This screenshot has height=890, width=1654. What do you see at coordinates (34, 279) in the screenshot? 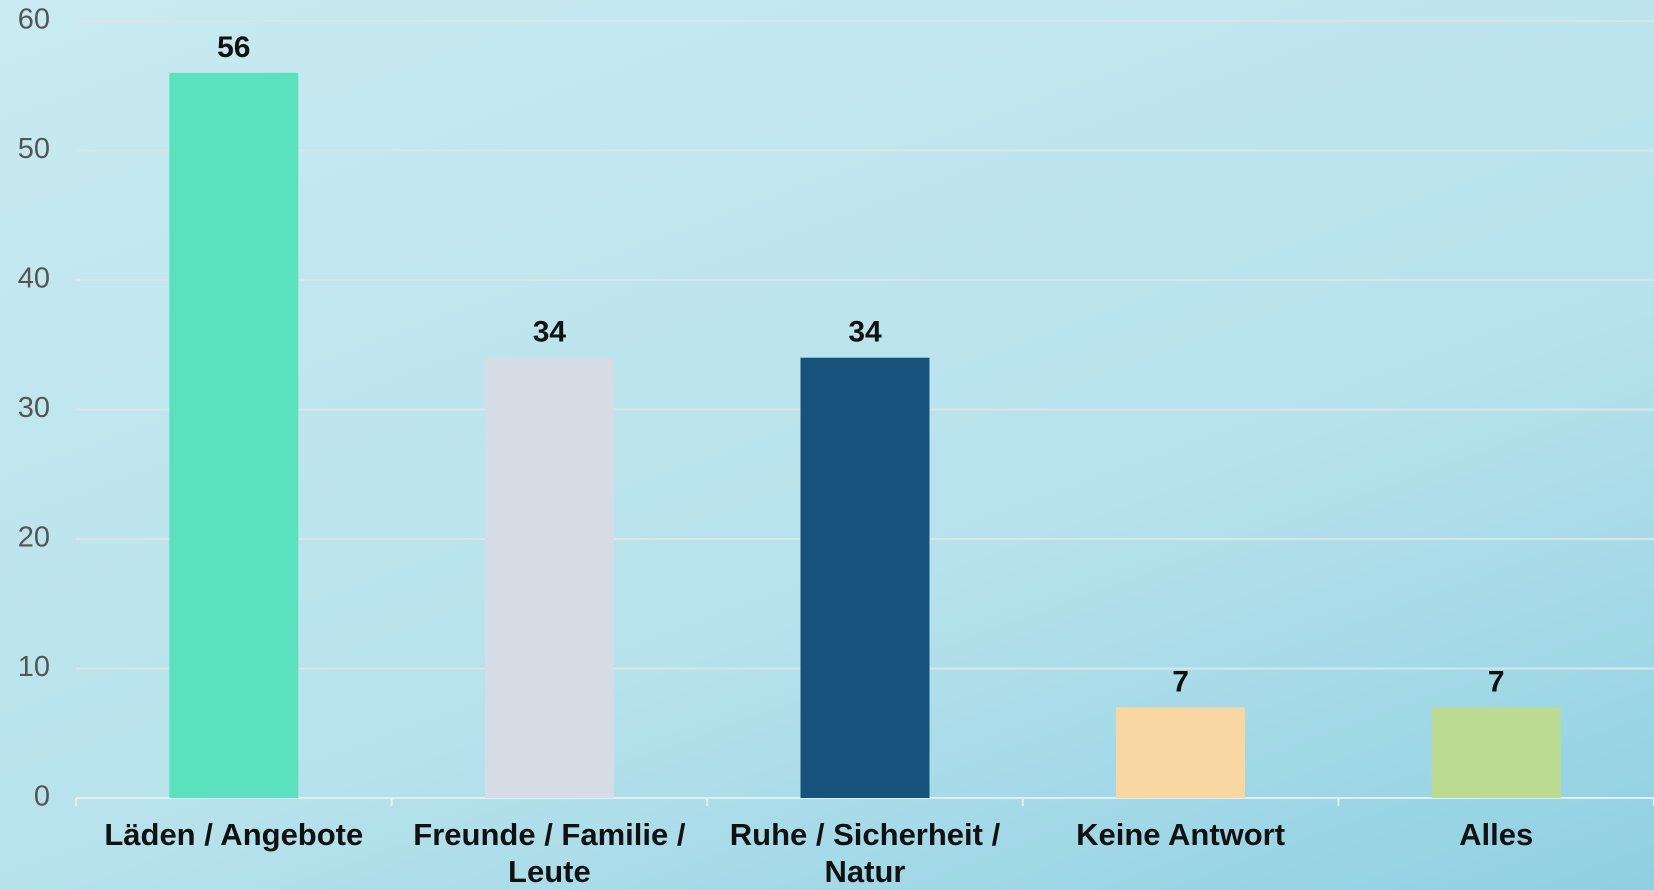
I see `y-tick-label: 40` at bounding box center [34, 279].